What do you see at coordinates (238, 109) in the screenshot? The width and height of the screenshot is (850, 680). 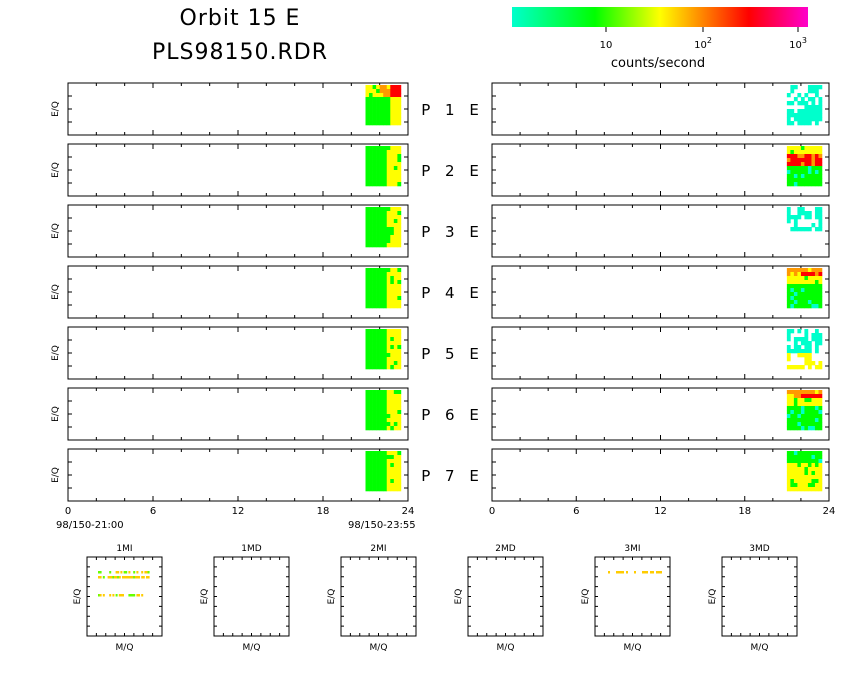 I see `left-panel-frame` at bounding box center [238, 109].